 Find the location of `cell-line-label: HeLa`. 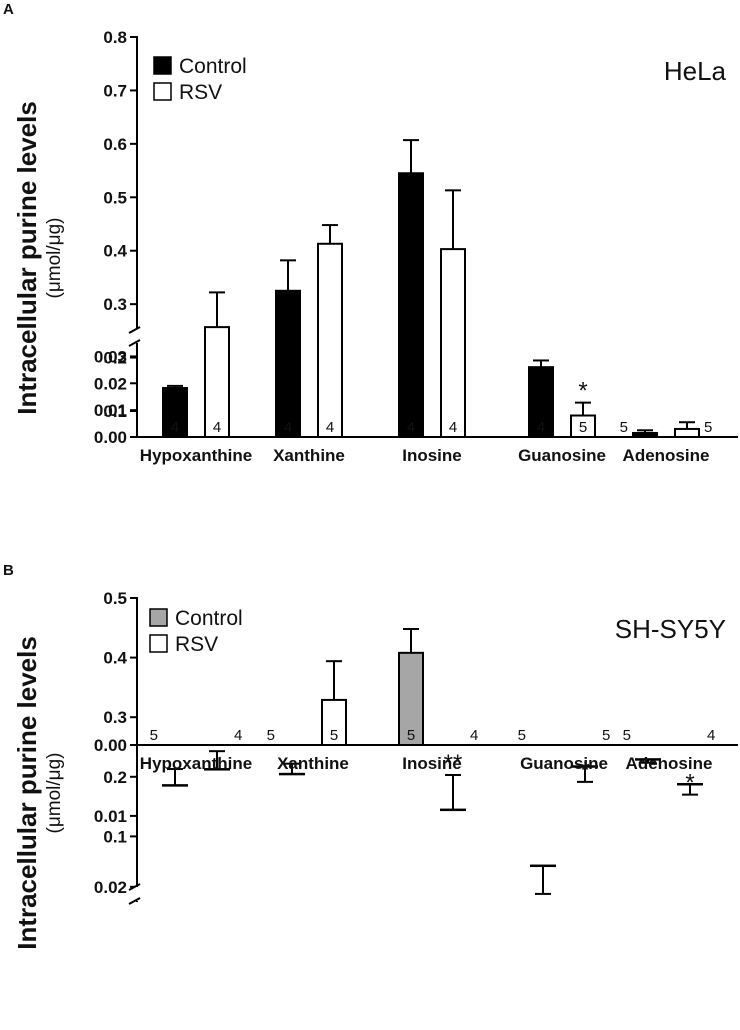

cell-line-label: HeLa is located at coordinates (695, 71).